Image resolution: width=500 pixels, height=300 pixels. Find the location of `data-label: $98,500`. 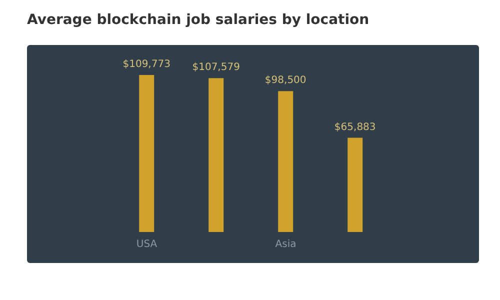

data-label: $98,500 is located at coordinates (285, 80).